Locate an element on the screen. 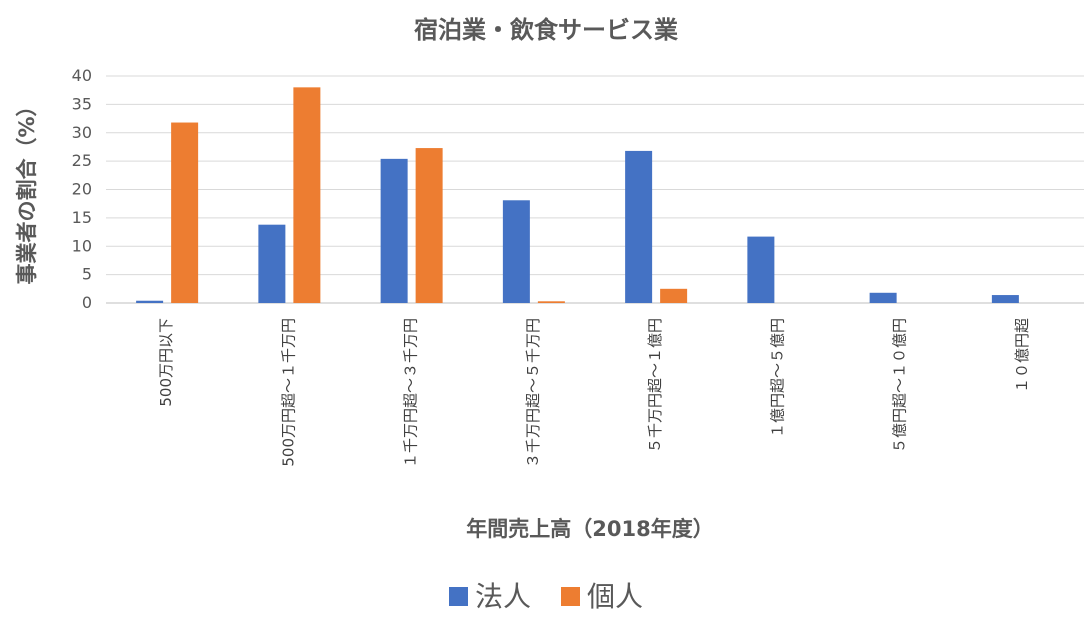  legend-label: 個人 is located at coordinates (615, 596).